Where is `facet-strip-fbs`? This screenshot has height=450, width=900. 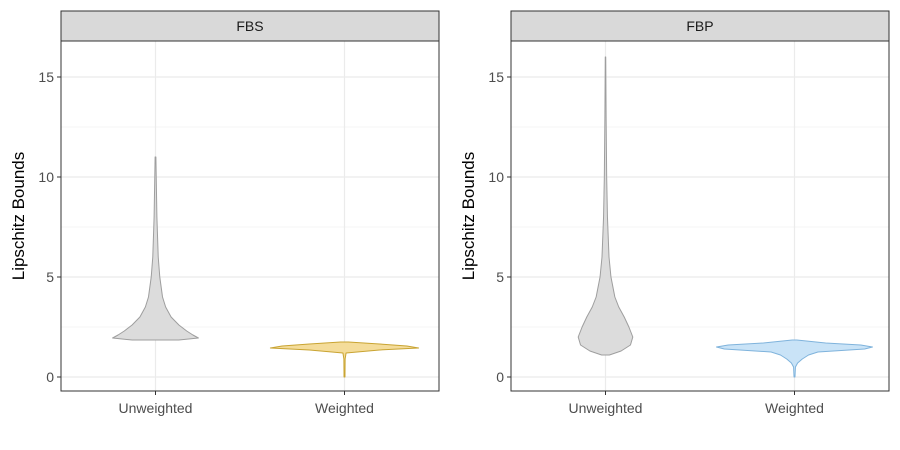 facet-strip-fbs is located at coordinates (250, 26).